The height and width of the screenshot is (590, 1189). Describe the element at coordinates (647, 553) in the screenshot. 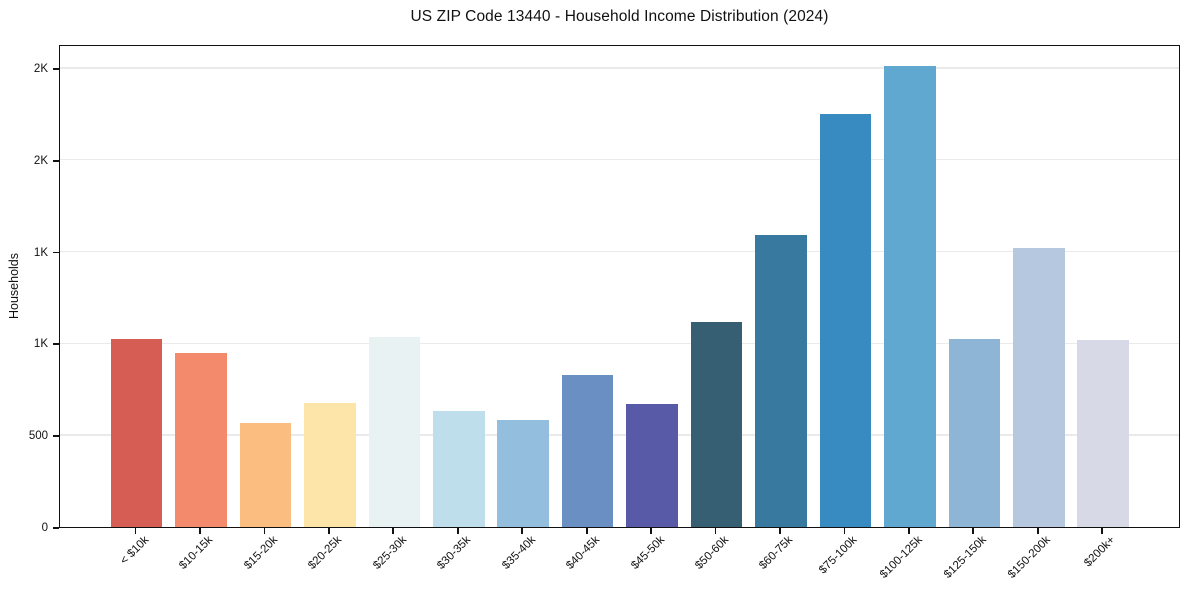

I see `x-tick-label: $45-50k` at that location.